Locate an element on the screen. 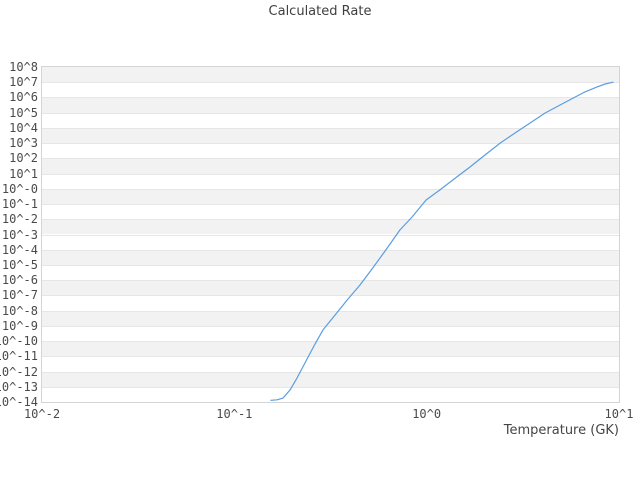  y-tick-label: 10^2 is located at coordinates (23, 158).